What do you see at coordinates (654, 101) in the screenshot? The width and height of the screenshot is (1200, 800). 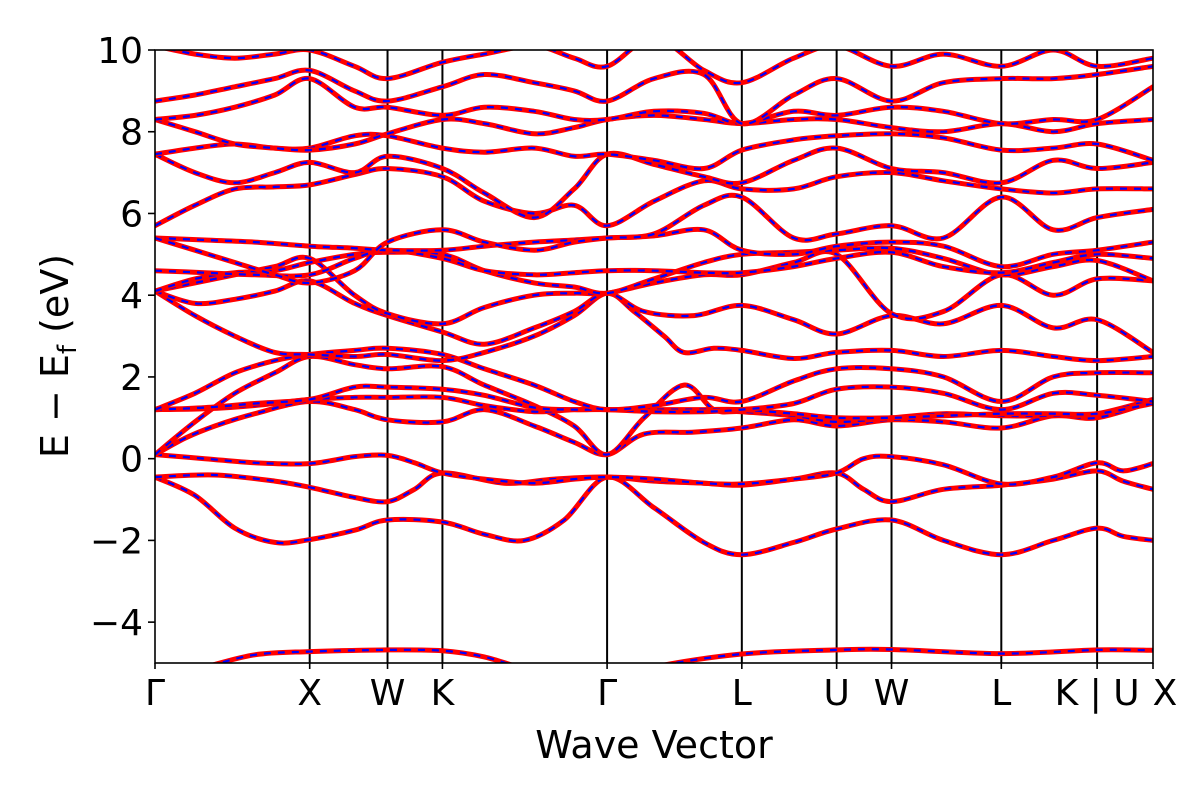 I see `band-20-solid` at bounding box center [654, 101].